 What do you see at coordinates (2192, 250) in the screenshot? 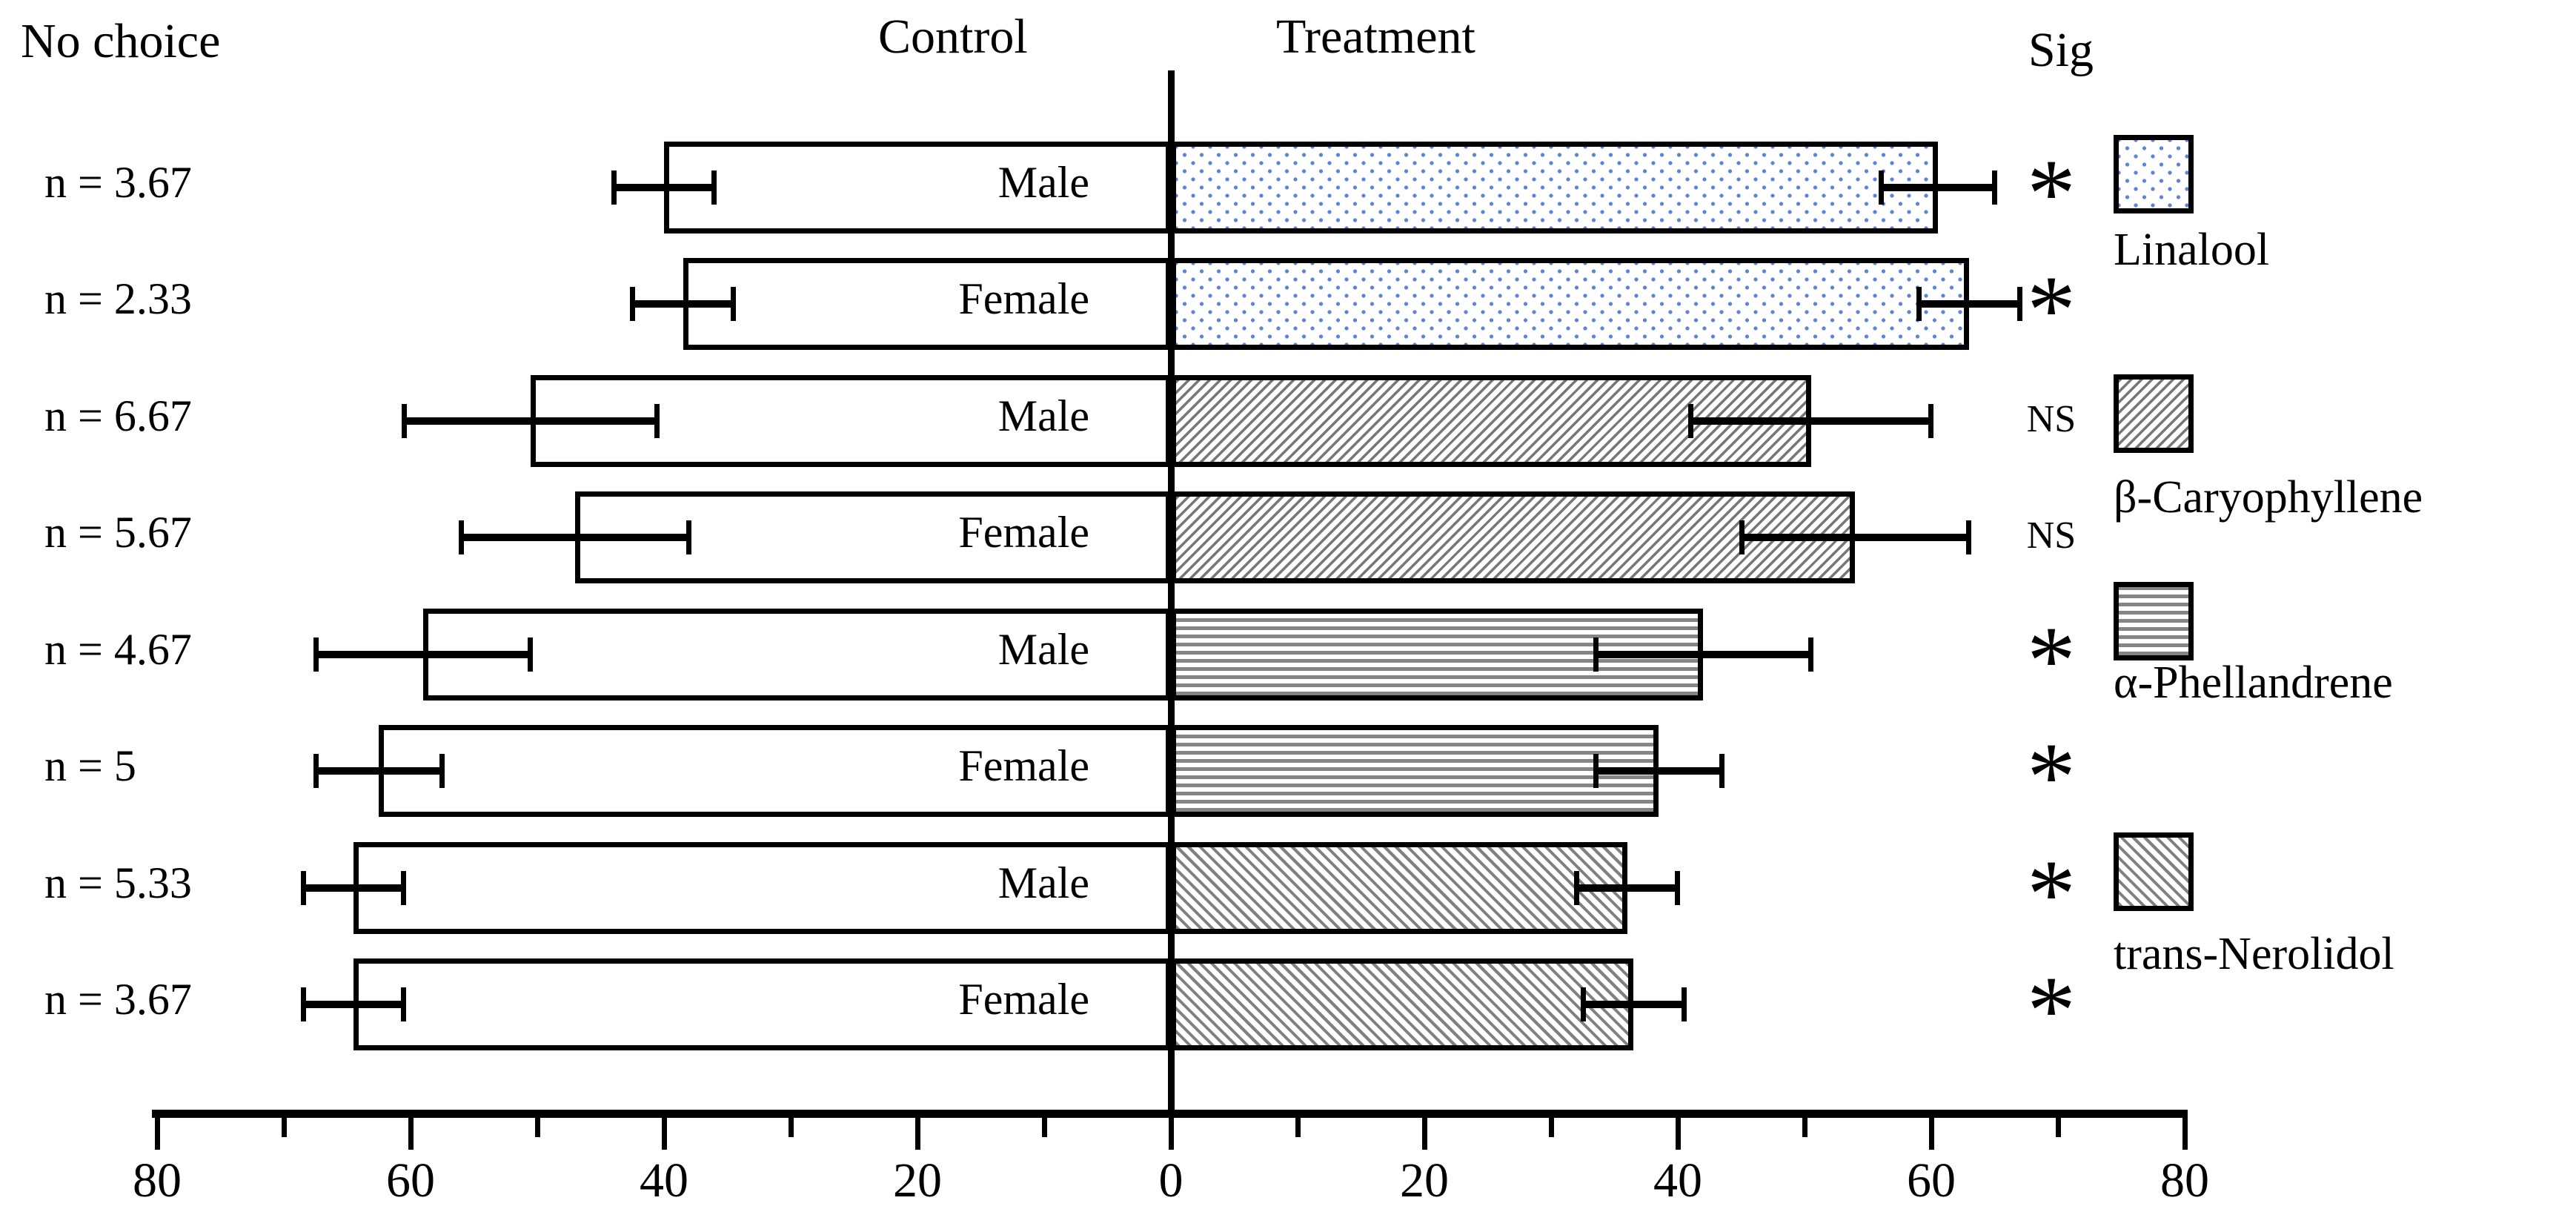
I see `legend-label: Linalool` at bounding box center [2192, 250].